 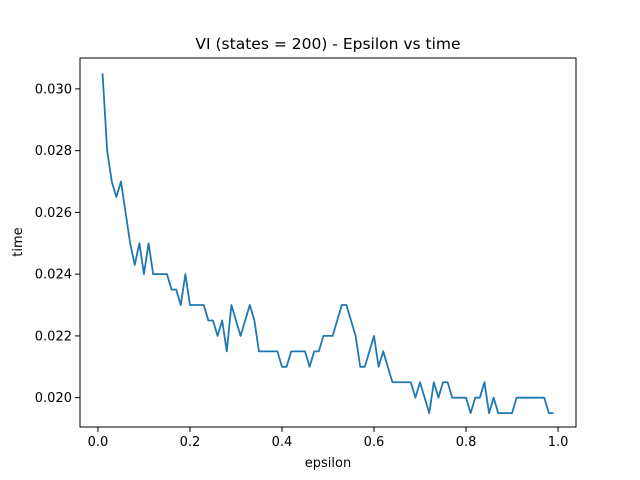 I want to click on x-tick-label: 0.4, so click(x=282, y=442).